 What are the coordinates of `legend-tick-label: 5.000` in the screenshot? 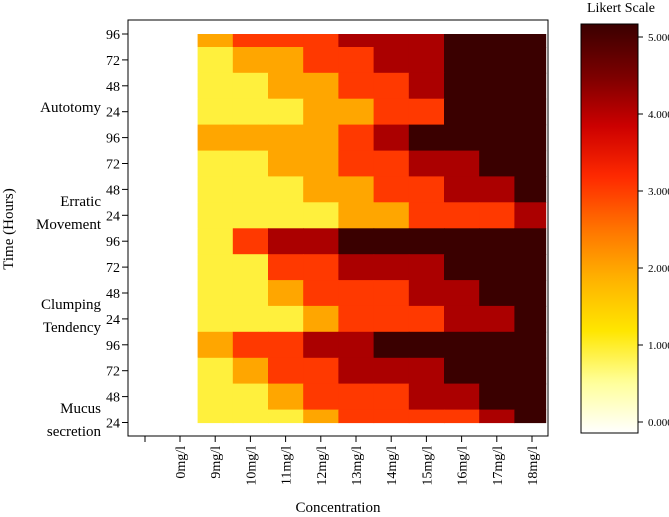 It's located at (658, 38).